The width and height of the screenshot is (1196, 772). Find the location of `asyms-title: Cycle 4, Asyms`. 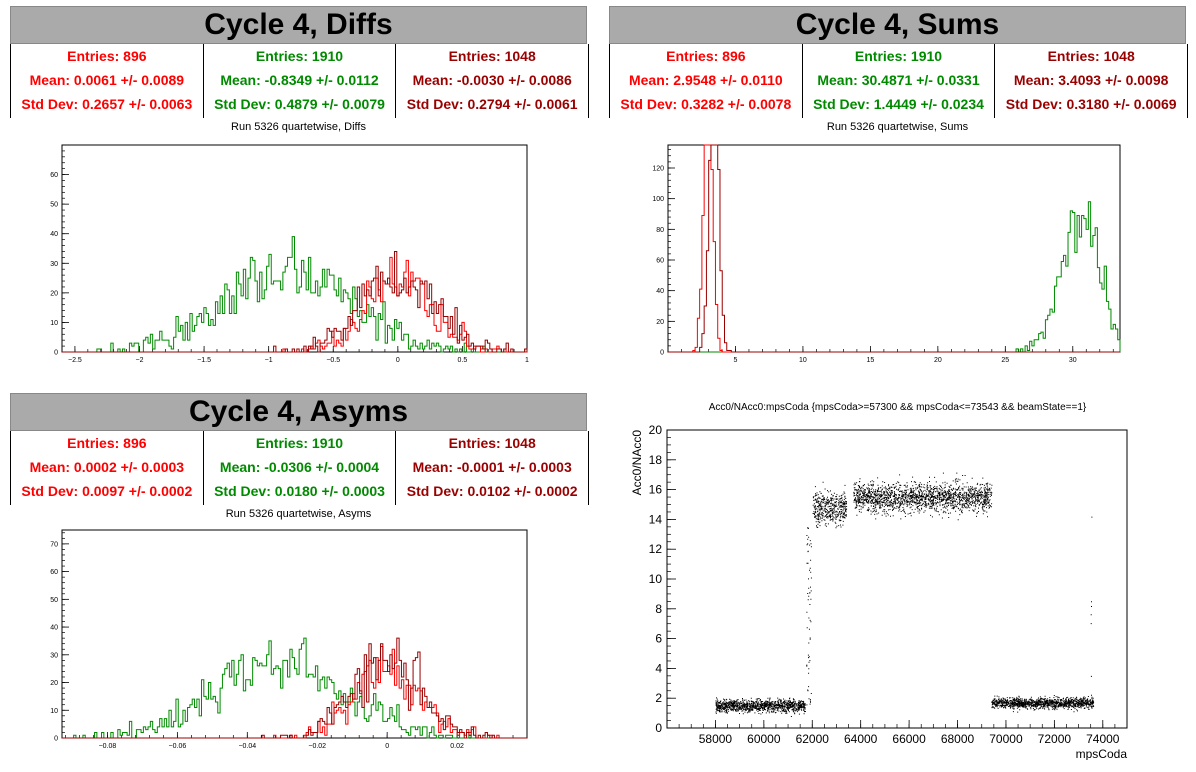

asyms-title: Cycle 4, Asyms is located at coordinates (298, 412).